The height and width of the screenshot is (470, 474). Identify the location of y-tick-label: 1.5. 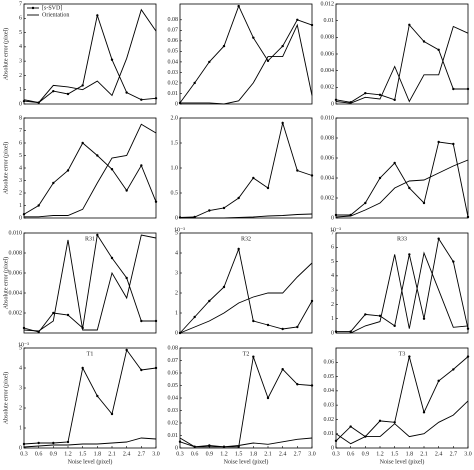
(175, 143).